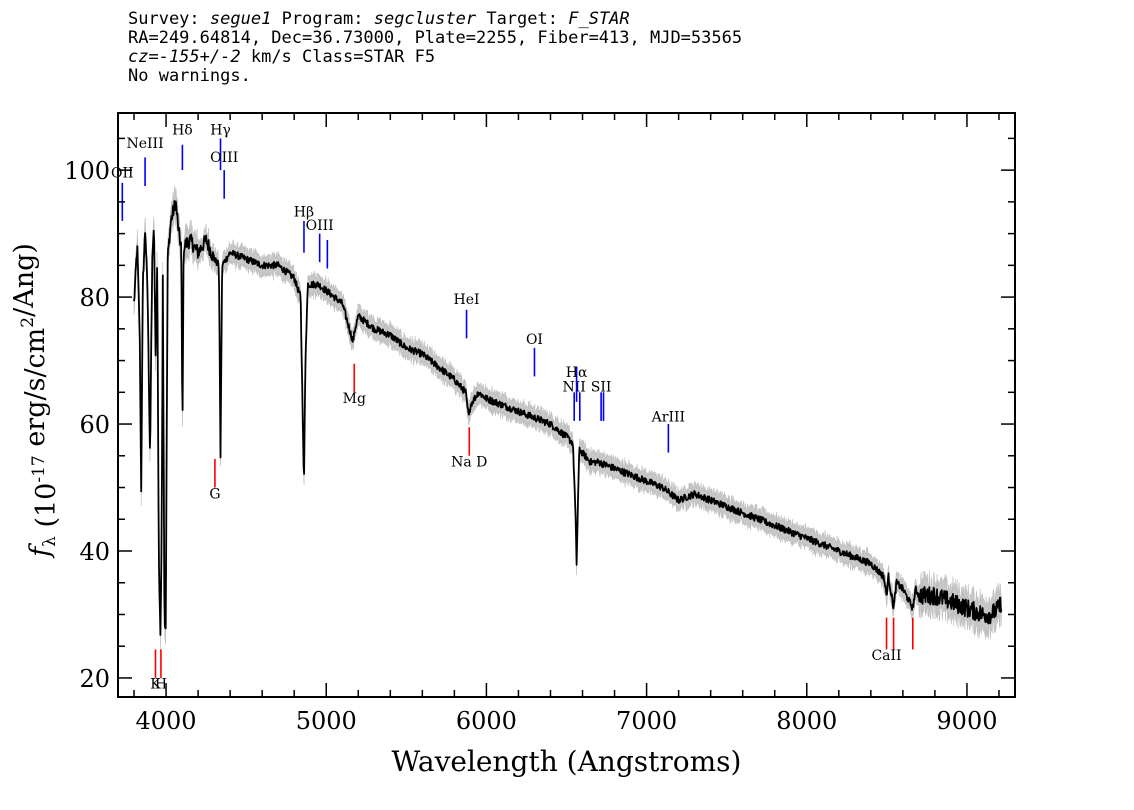 The image size is (1134, 810). Describe the element at coordinates (166, 721) in the screenshot. I see `x-tick-label: 4000` at that location.